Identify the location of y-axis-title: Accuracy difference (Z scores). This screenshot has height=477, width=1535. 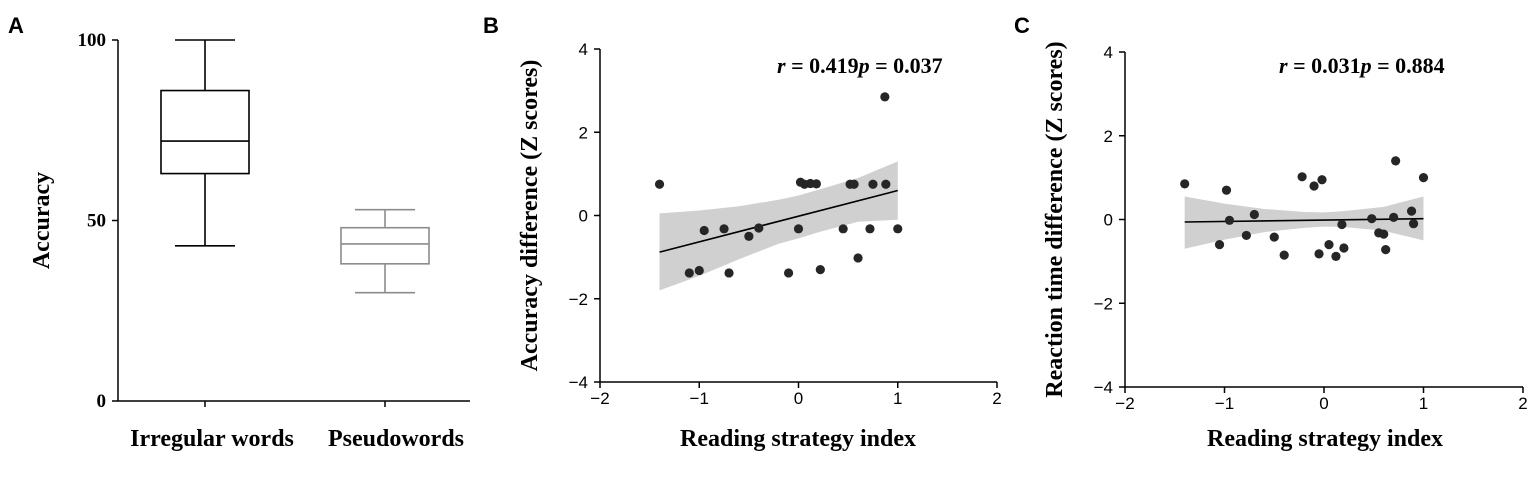
(530, 216).